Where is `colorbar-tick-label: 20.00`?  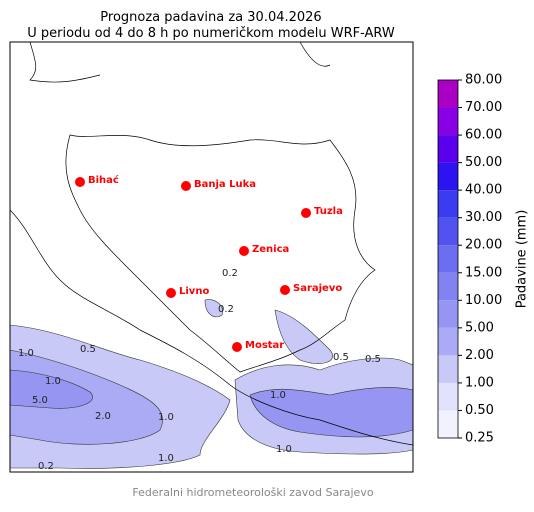
colorbar-tick-label: 20.00 is located at coordinates (483, 245).